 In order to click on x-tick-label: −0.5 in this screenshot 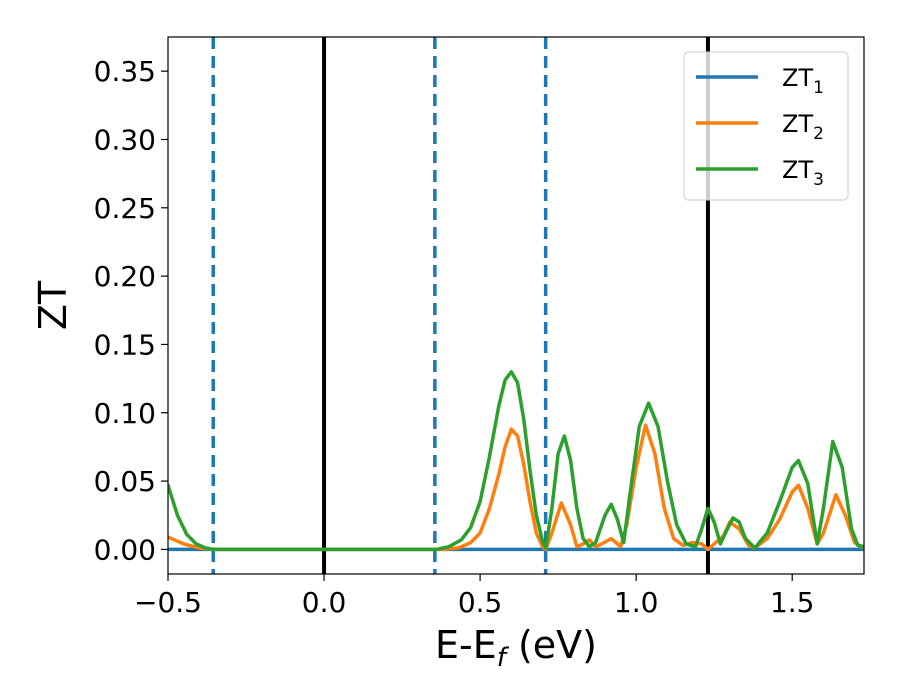, I will do `click(168, 602)`.